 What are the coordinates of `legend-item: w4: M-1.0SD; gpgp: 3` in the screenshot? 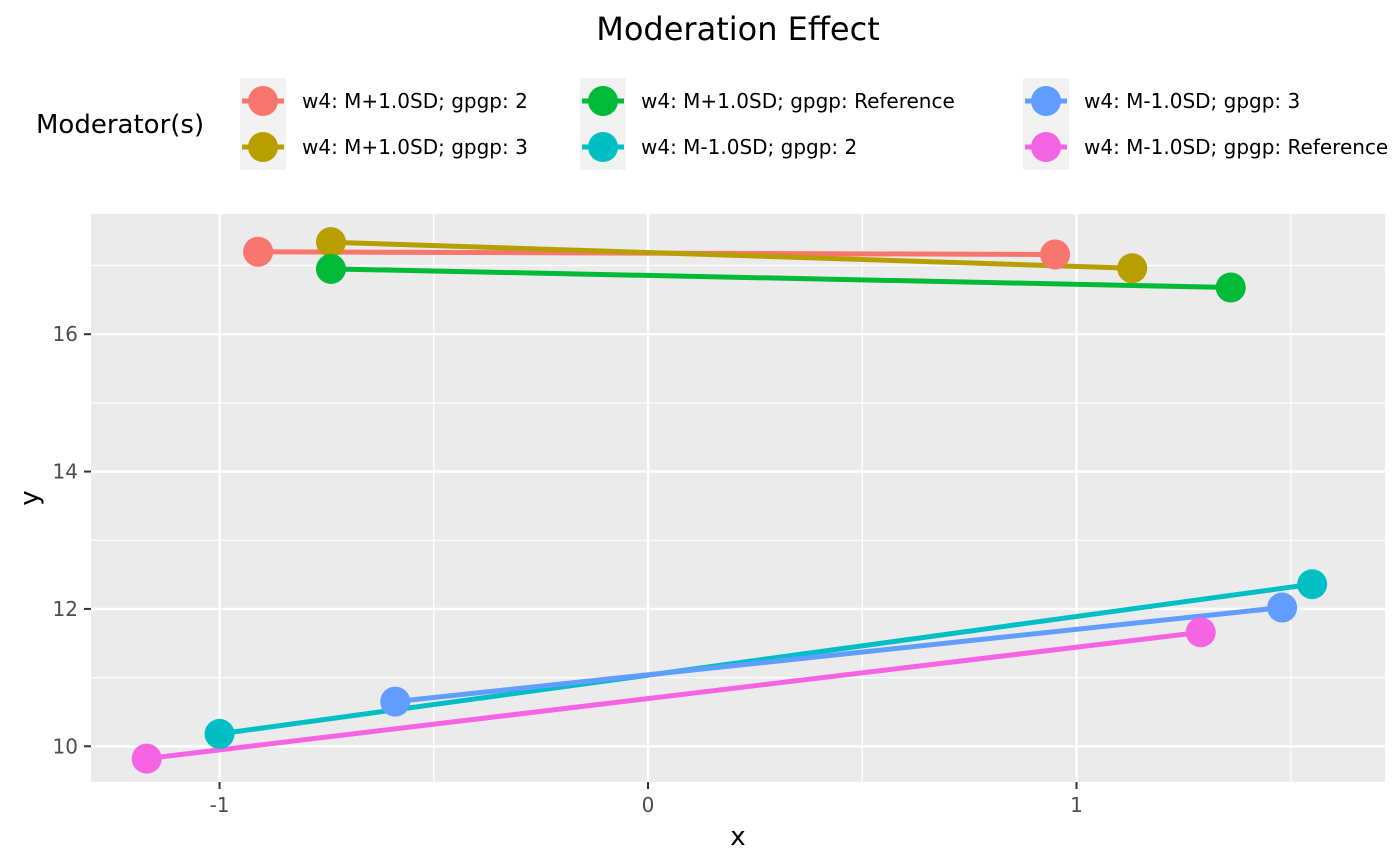 It's located at (1162, 101).